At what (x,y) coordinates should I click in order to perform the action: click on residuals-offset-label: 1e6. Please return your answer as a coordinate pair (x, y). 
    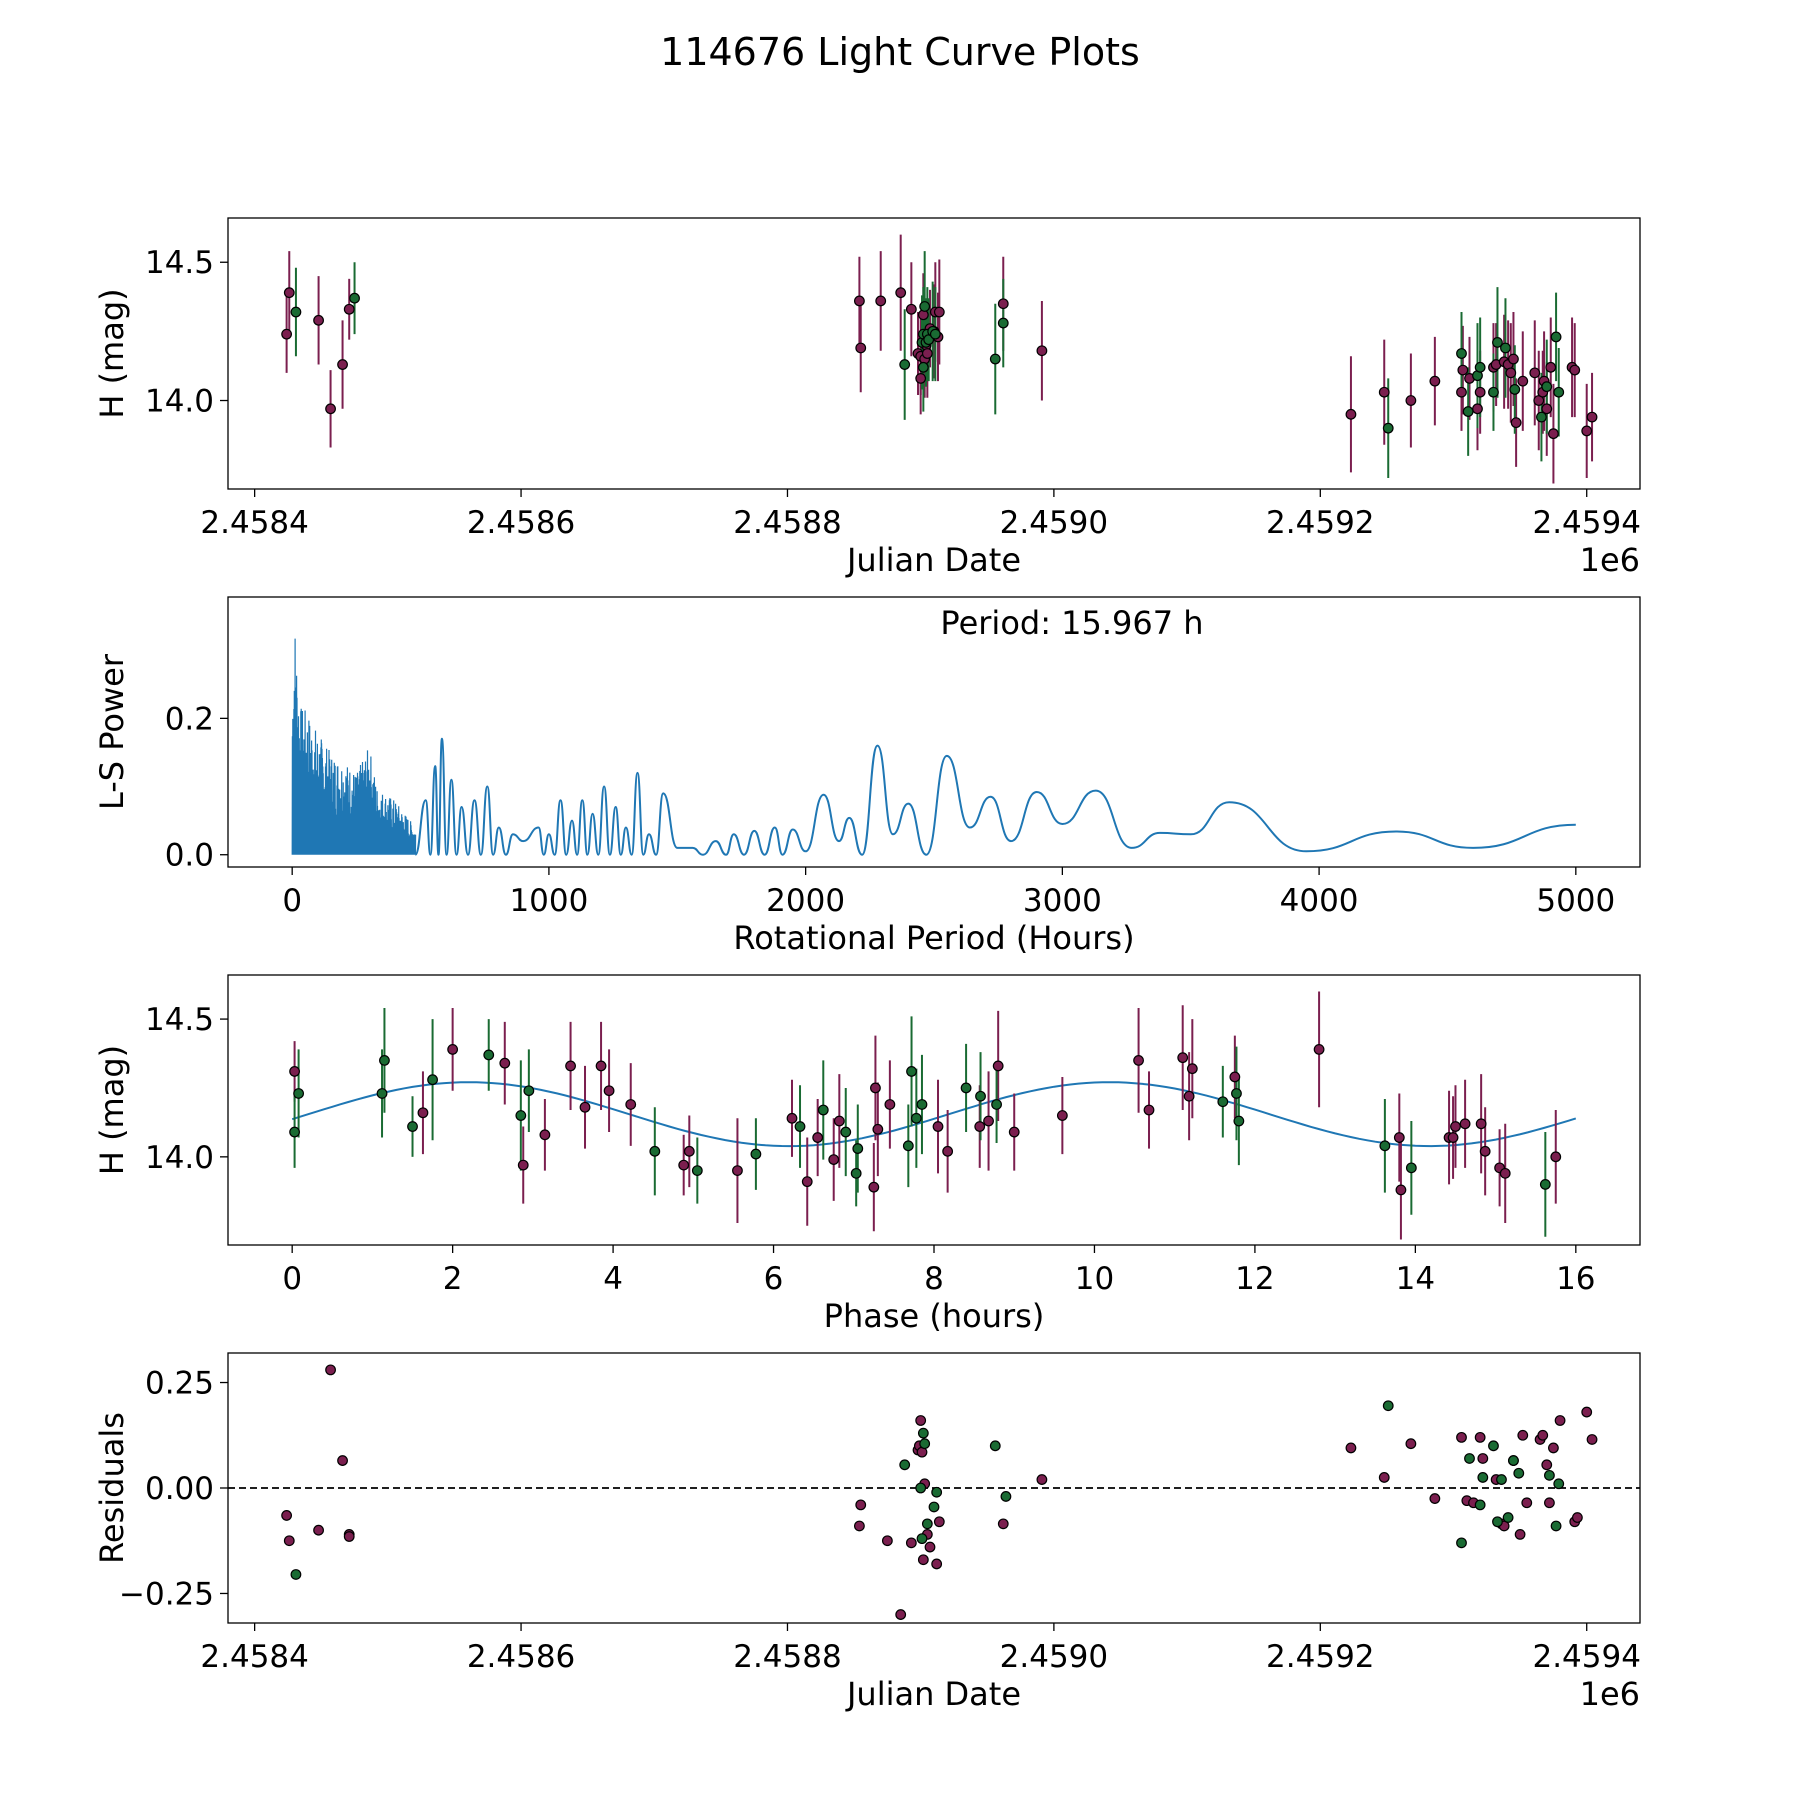
    Looking at the image, I should click on (1610, 1694).